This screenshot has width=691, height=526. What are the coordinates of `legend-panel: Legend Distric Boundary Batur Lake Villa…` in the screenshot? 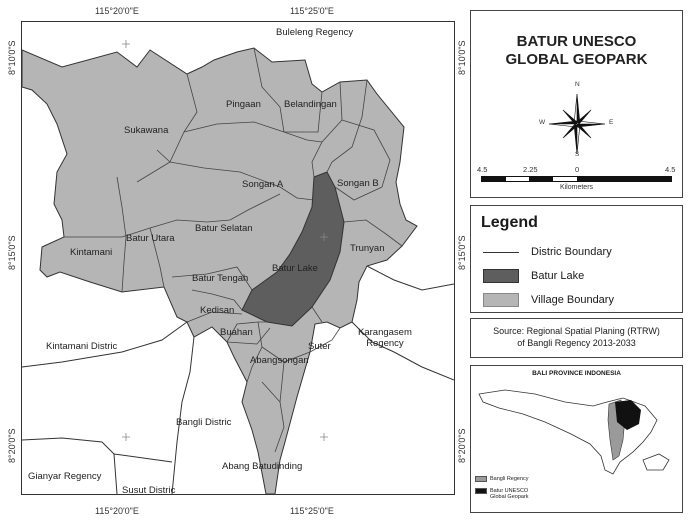 It's located at (576, 259).